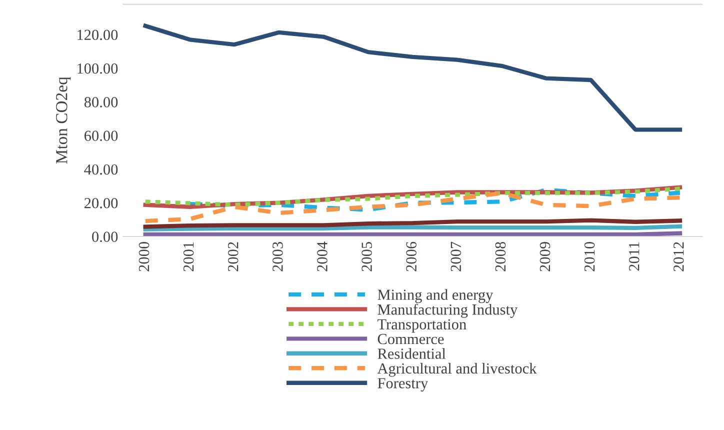 Image resolution: width=724 pixels, height=430 pixels. I want to click on y-tick-label: 120.00, so click(98, 35).